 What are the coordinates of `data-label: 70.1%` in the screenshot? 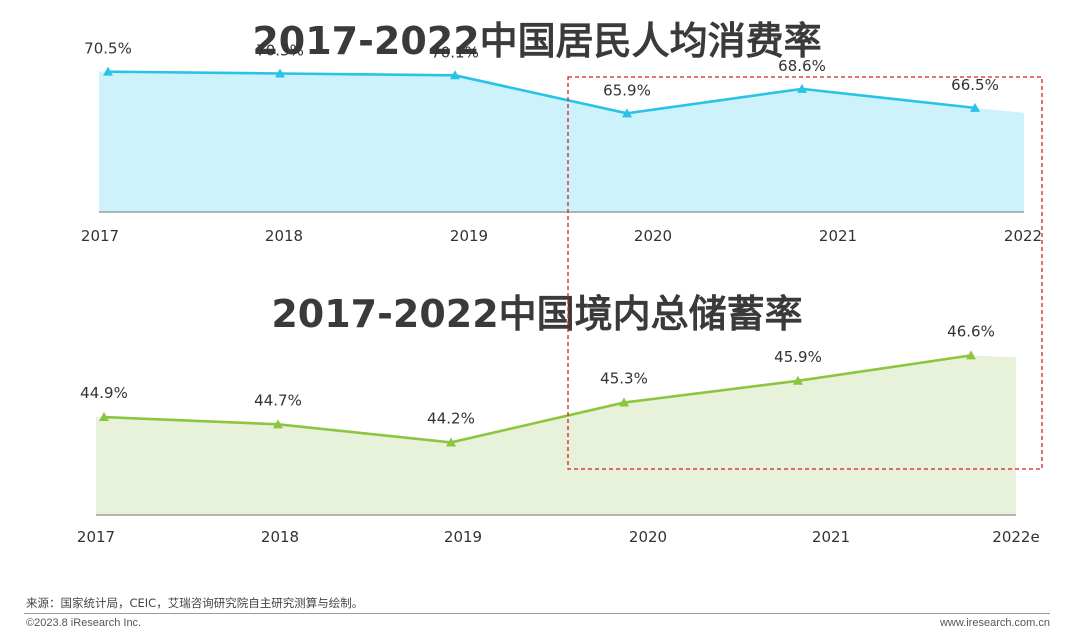 It's located at (455, 52).